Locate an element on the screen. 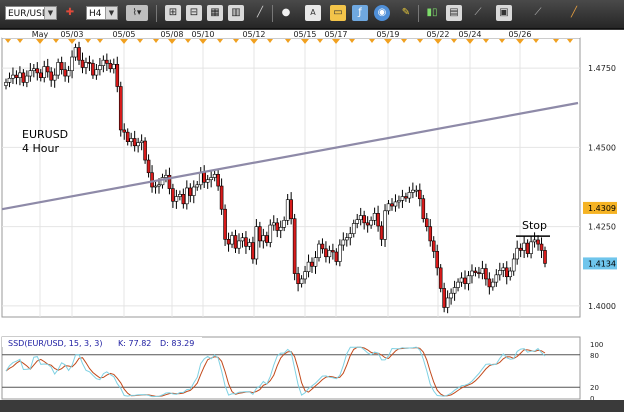  chart-annotation-subtitle: 4 Hour is located at coordinates (40, 148).